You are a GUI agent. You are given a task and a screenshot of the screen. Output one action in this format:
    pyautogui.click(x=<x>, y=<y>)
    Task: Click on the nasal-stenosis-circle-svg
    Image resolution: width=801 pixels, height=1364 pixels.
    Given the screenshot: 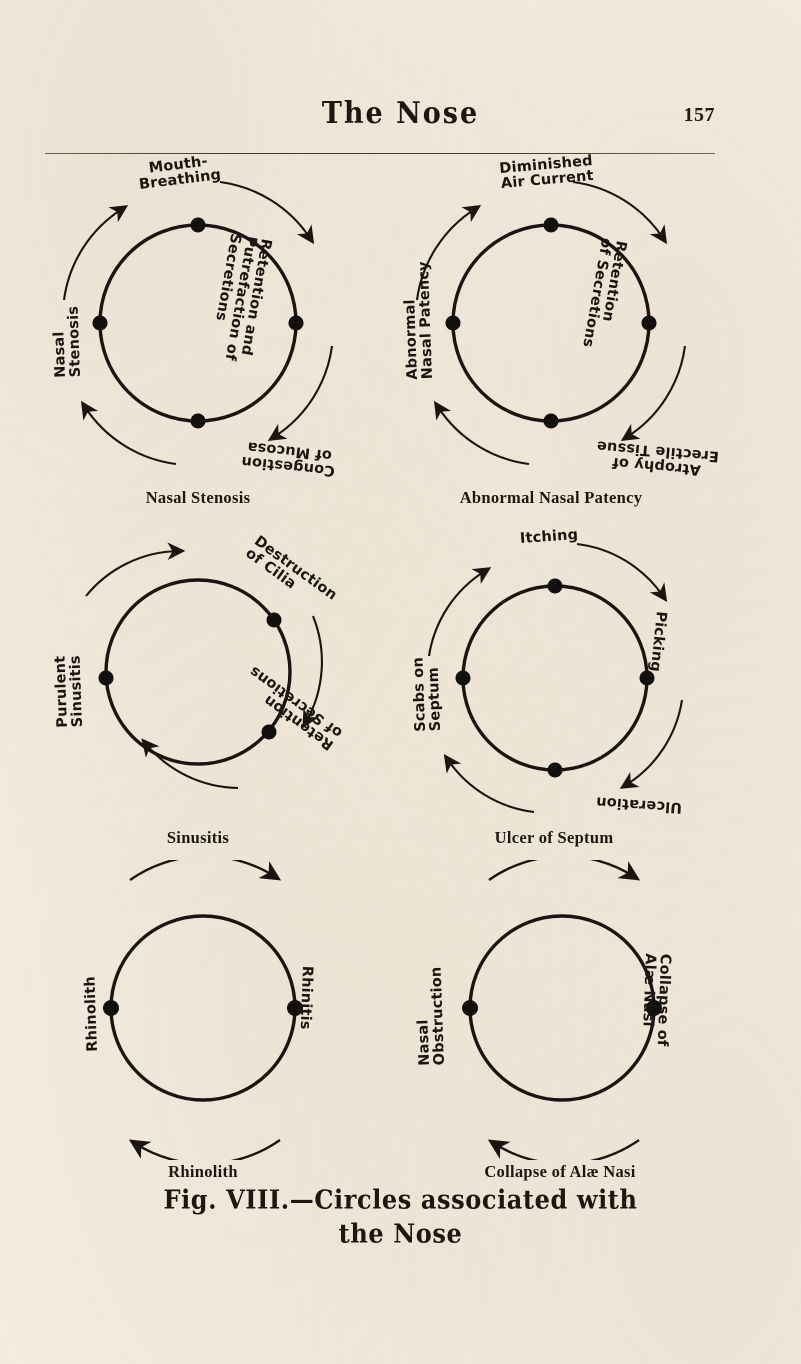 What is the action you would take?
    pyautogui.click(x=198, y=323)
    